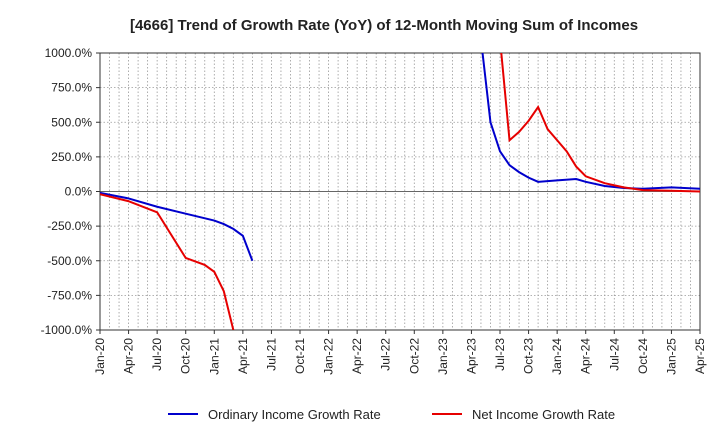 Image resolution: width=720 pixels, height=440 pixels. What do you see at coordinates (671, 356) in the screenshot?
I see `x-tick-label: Jan-25` at bounding box center [671, 356].